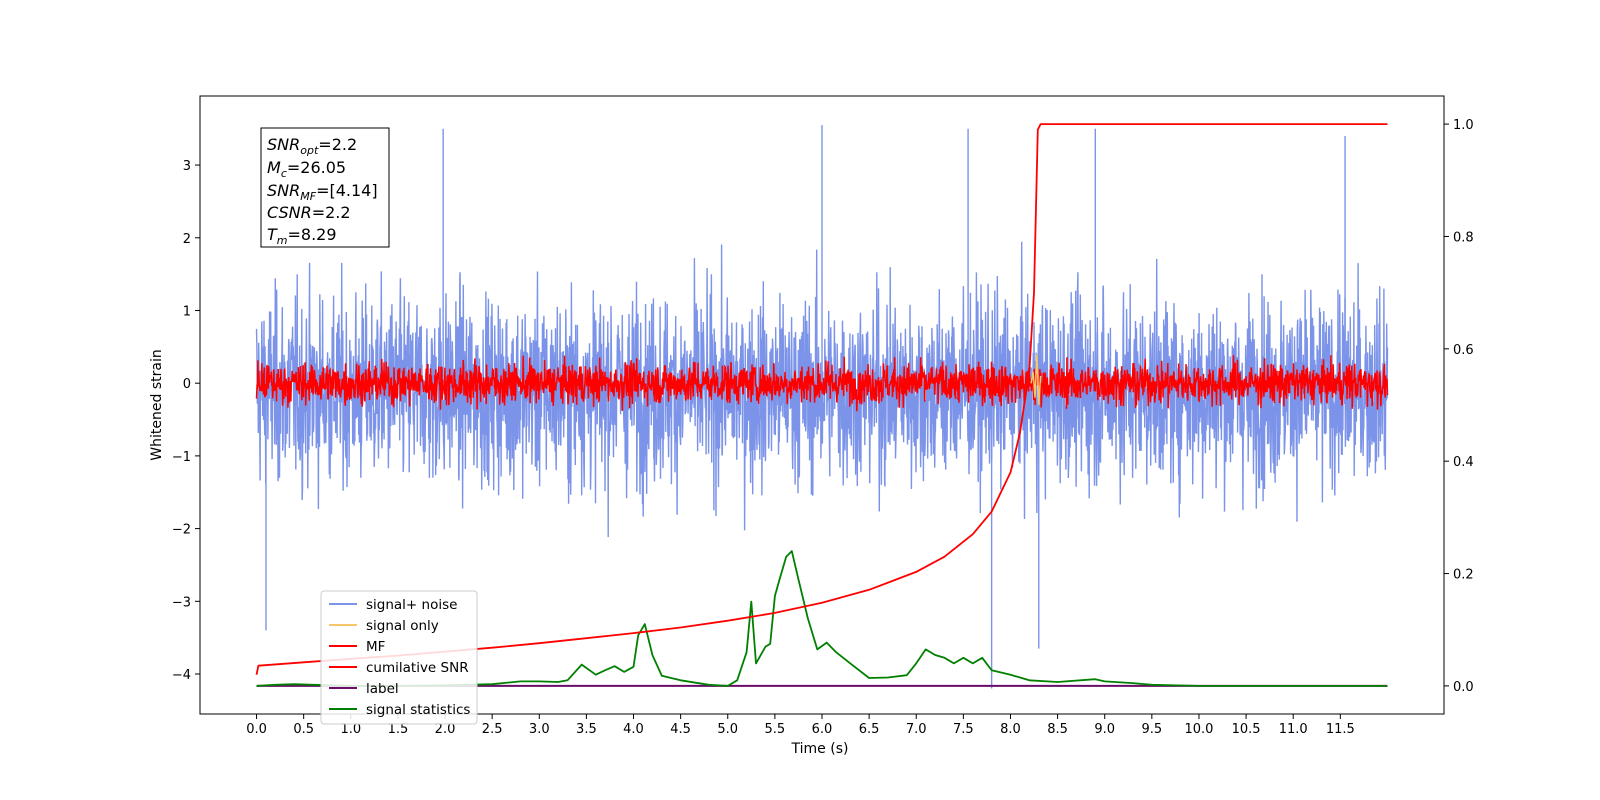 This screenshot has height=800, width=1600. I want to click on x-tick-label: 10.5, so click(1246, 729).